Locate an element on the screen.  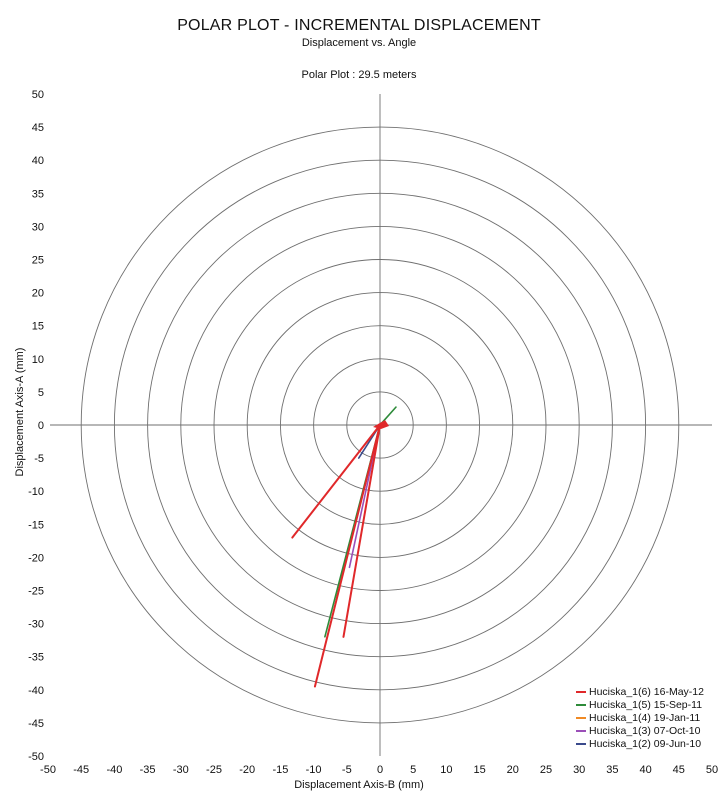
x-tick-label: -30 is located at coordinates (181, 770).